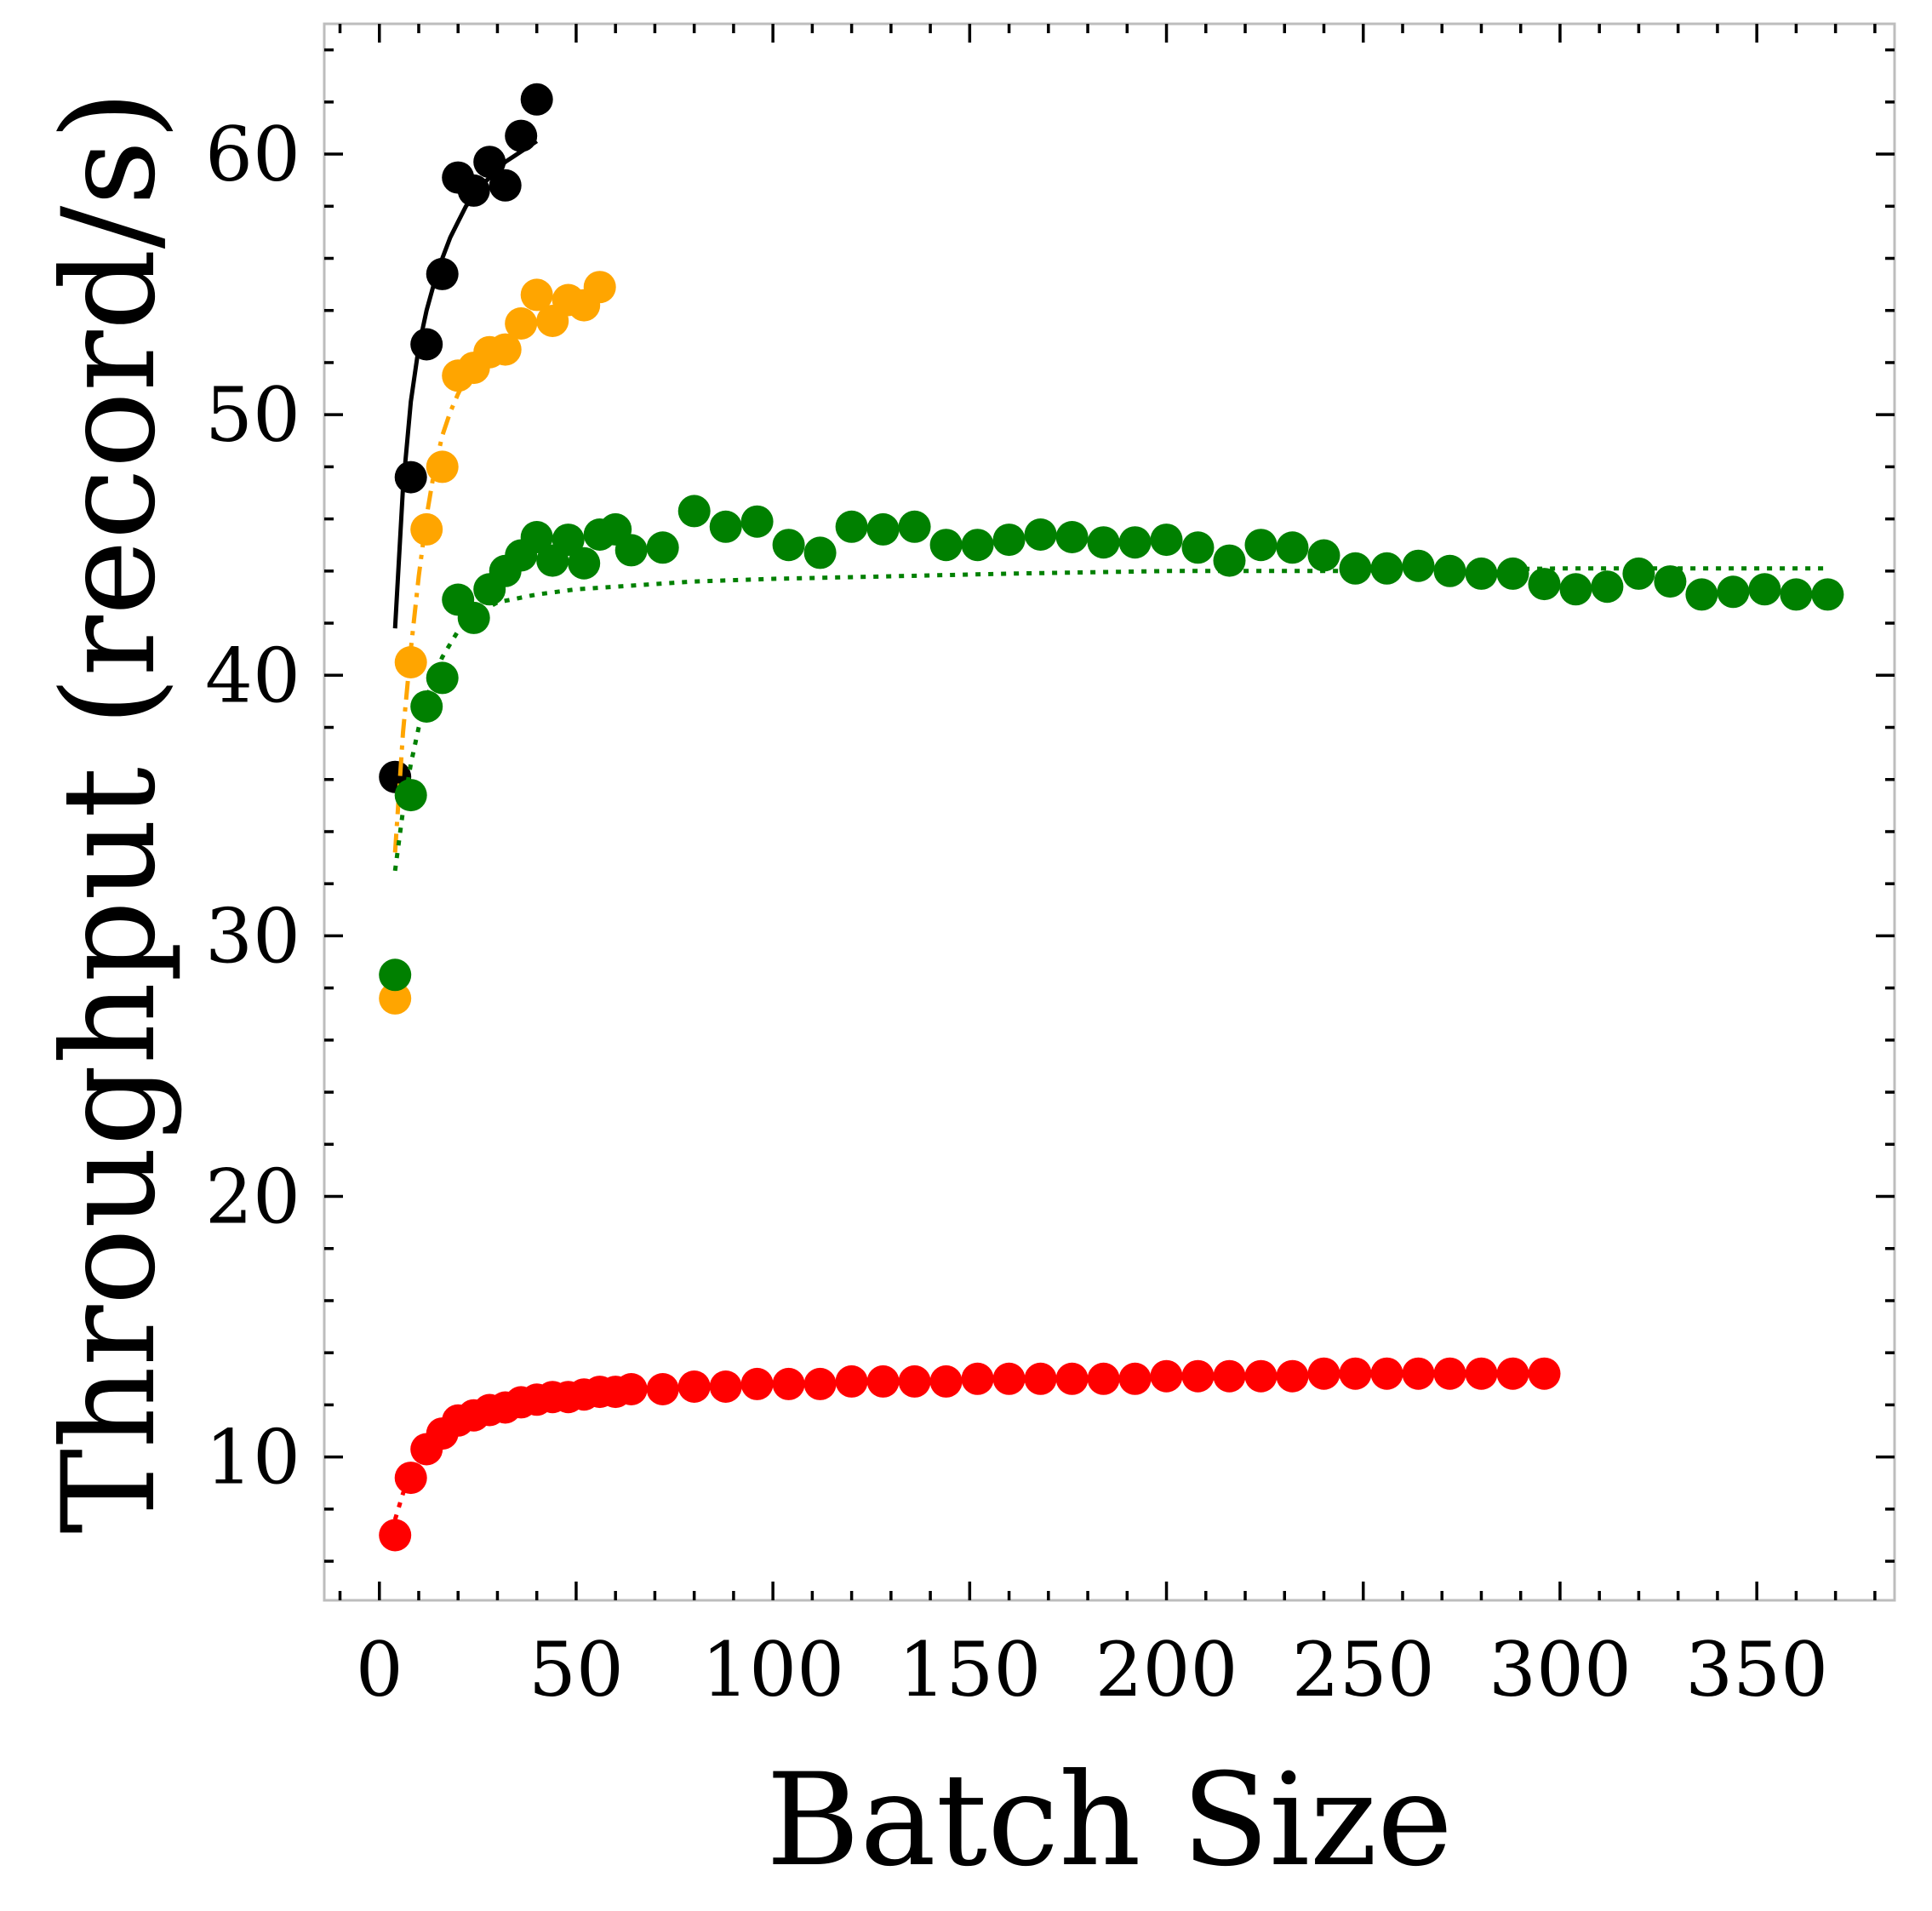  What do you see at coordinates (253, 415) in the screenshot?
I see `y-tick-label: 50` at bounding box center [253, 415].